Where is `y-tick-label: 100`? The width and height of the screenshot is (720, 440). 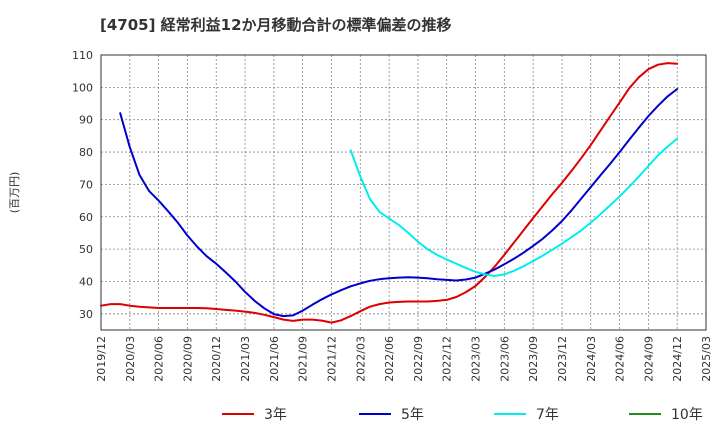
y-tick-label: 100 is located at coordinates (82, 87).